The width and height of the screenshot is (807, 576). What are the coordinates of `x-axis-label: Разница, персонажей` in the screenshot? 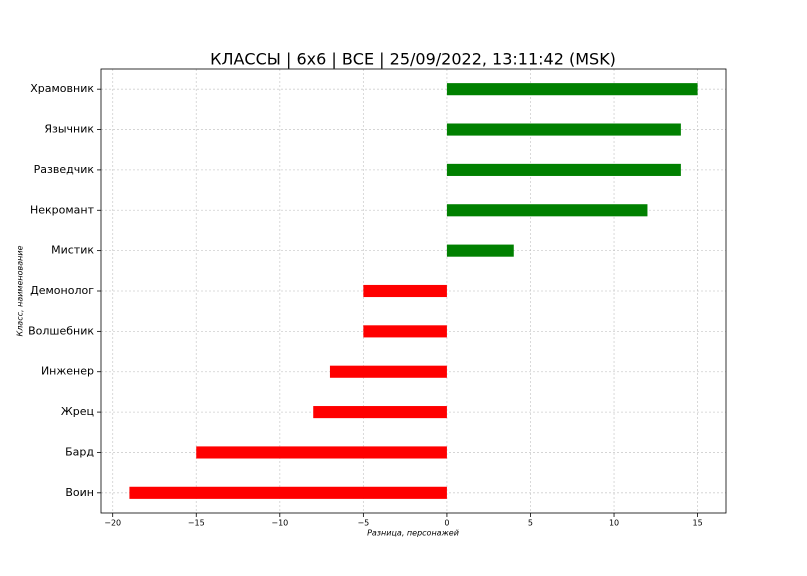 It's located at (413, 533).